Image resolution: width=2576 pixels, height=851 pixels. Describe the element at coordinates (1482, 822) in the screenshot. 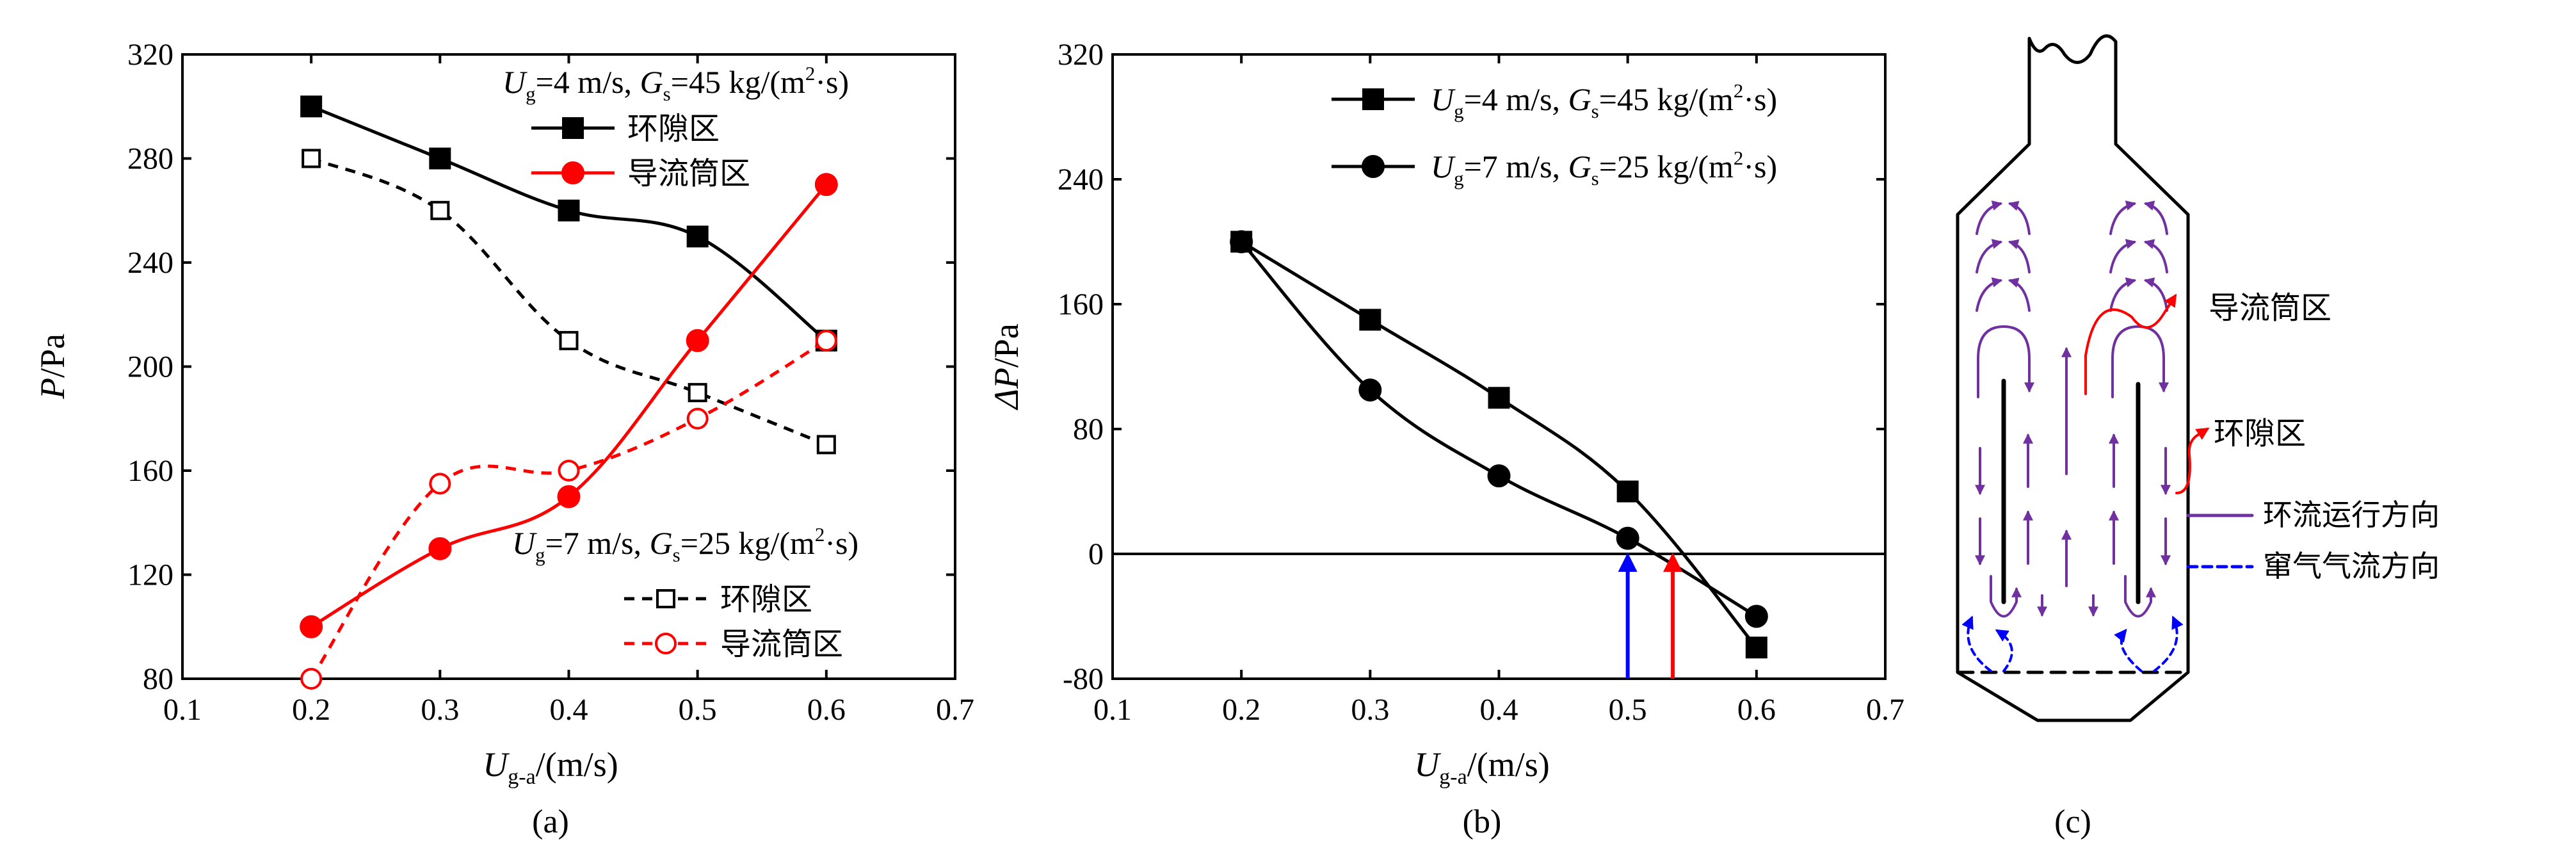

I see `panel-b-label: (b)` at that location.